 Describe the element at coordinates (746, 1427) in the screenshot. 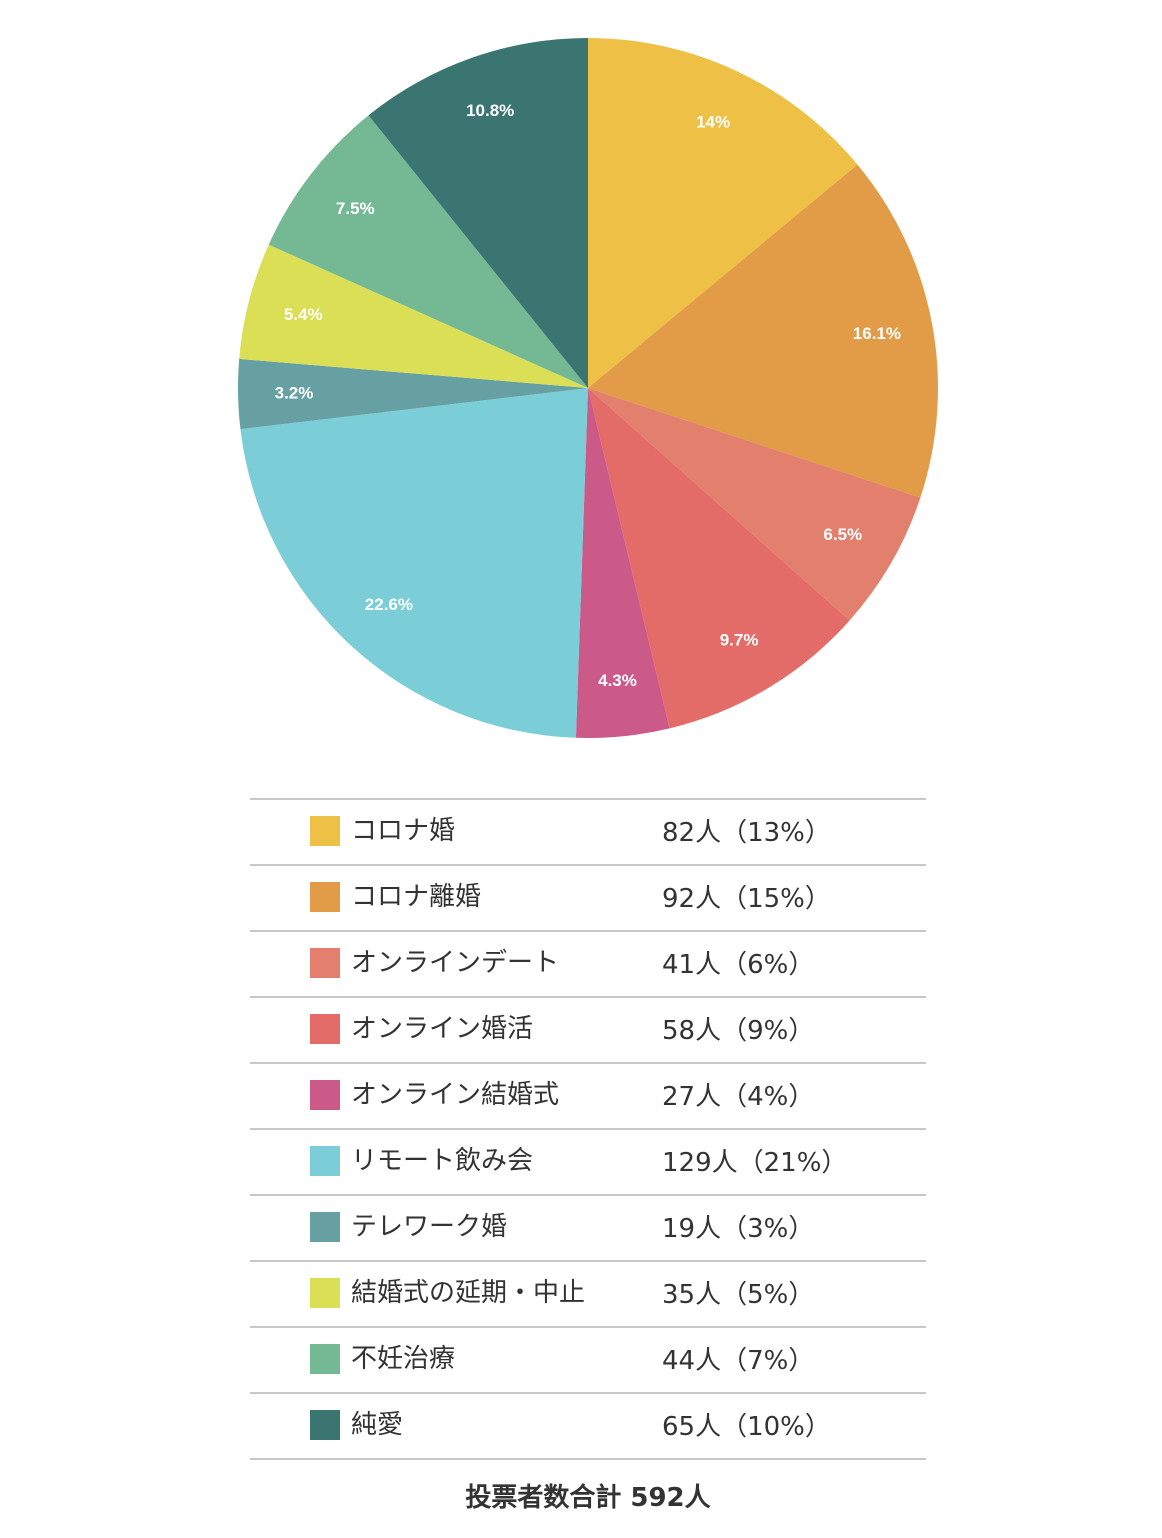

I see `legend-value: 65人（10%）` at that location.